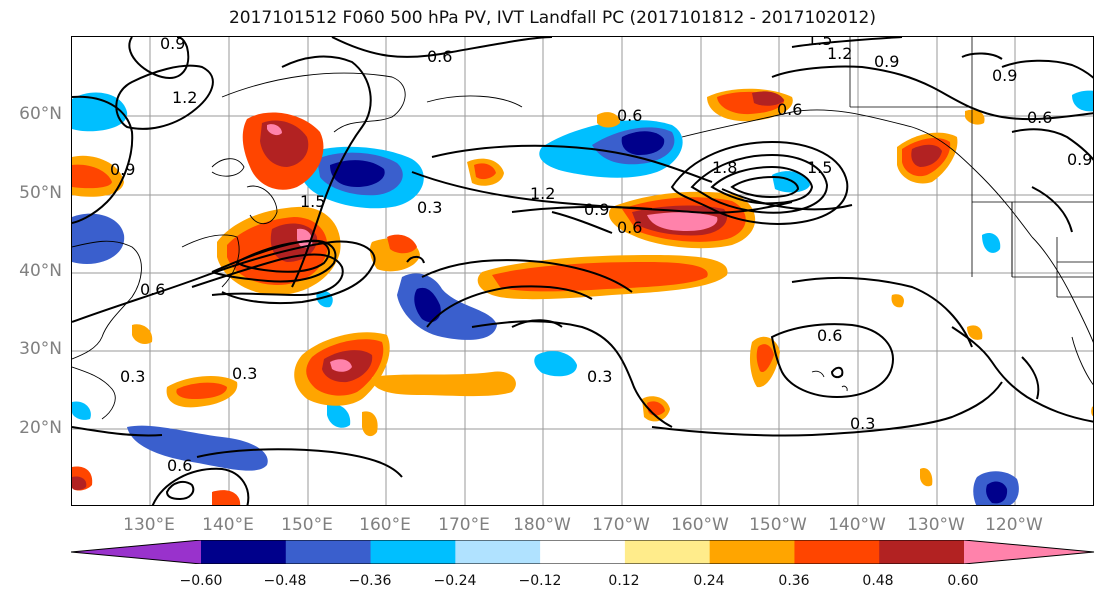 This screenshot has width=1105, height=601. I want to click on lon-label: 170°E, so click(464, 525).